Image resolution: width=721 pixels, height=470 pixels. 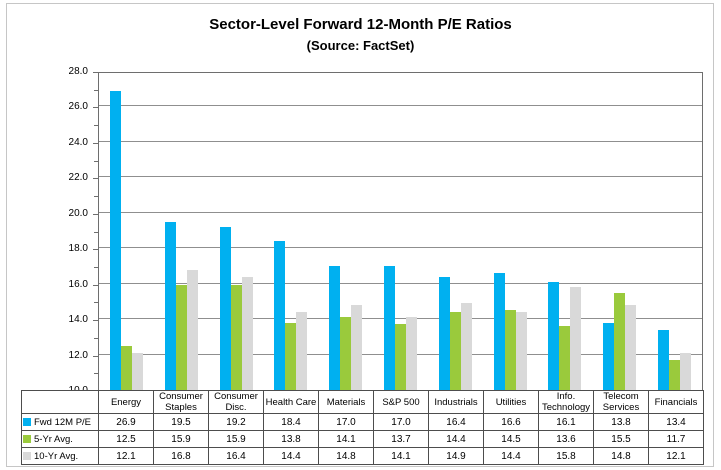 I want to click on table-category-header: Utilities, so click(x=511, y=402).